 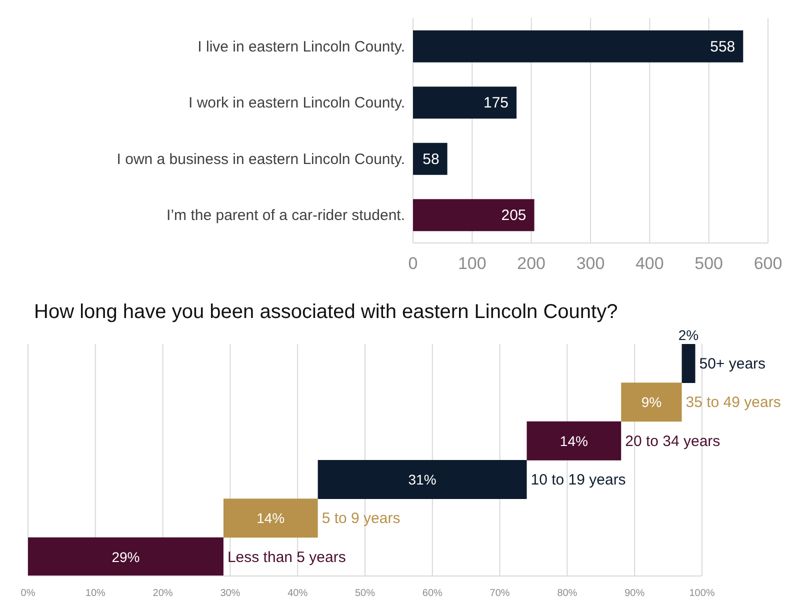 What do you see at coordinates (285, 215) in the screenshot?
I see `y-tick-label: I’m the parent of a car-rider student.` at bounding box center [285, 215].